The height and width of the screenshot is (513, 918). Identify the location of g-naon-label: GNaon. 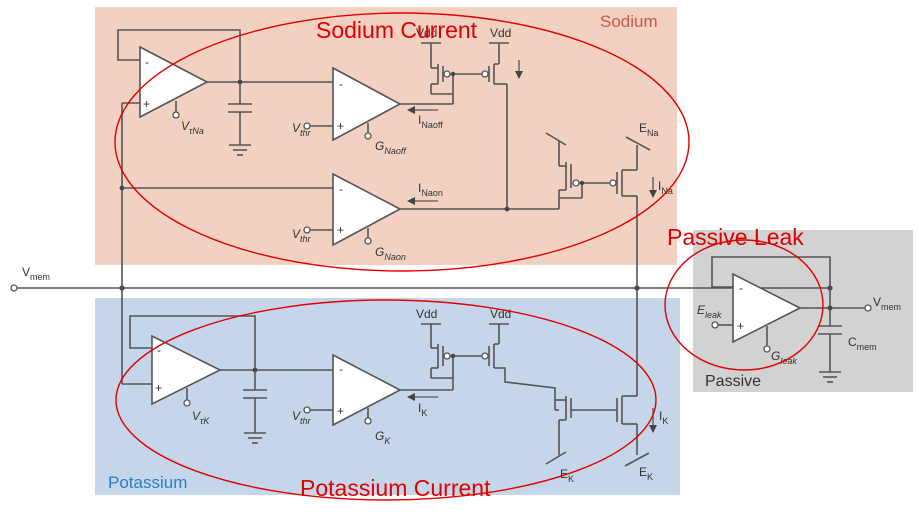
(390, 253).